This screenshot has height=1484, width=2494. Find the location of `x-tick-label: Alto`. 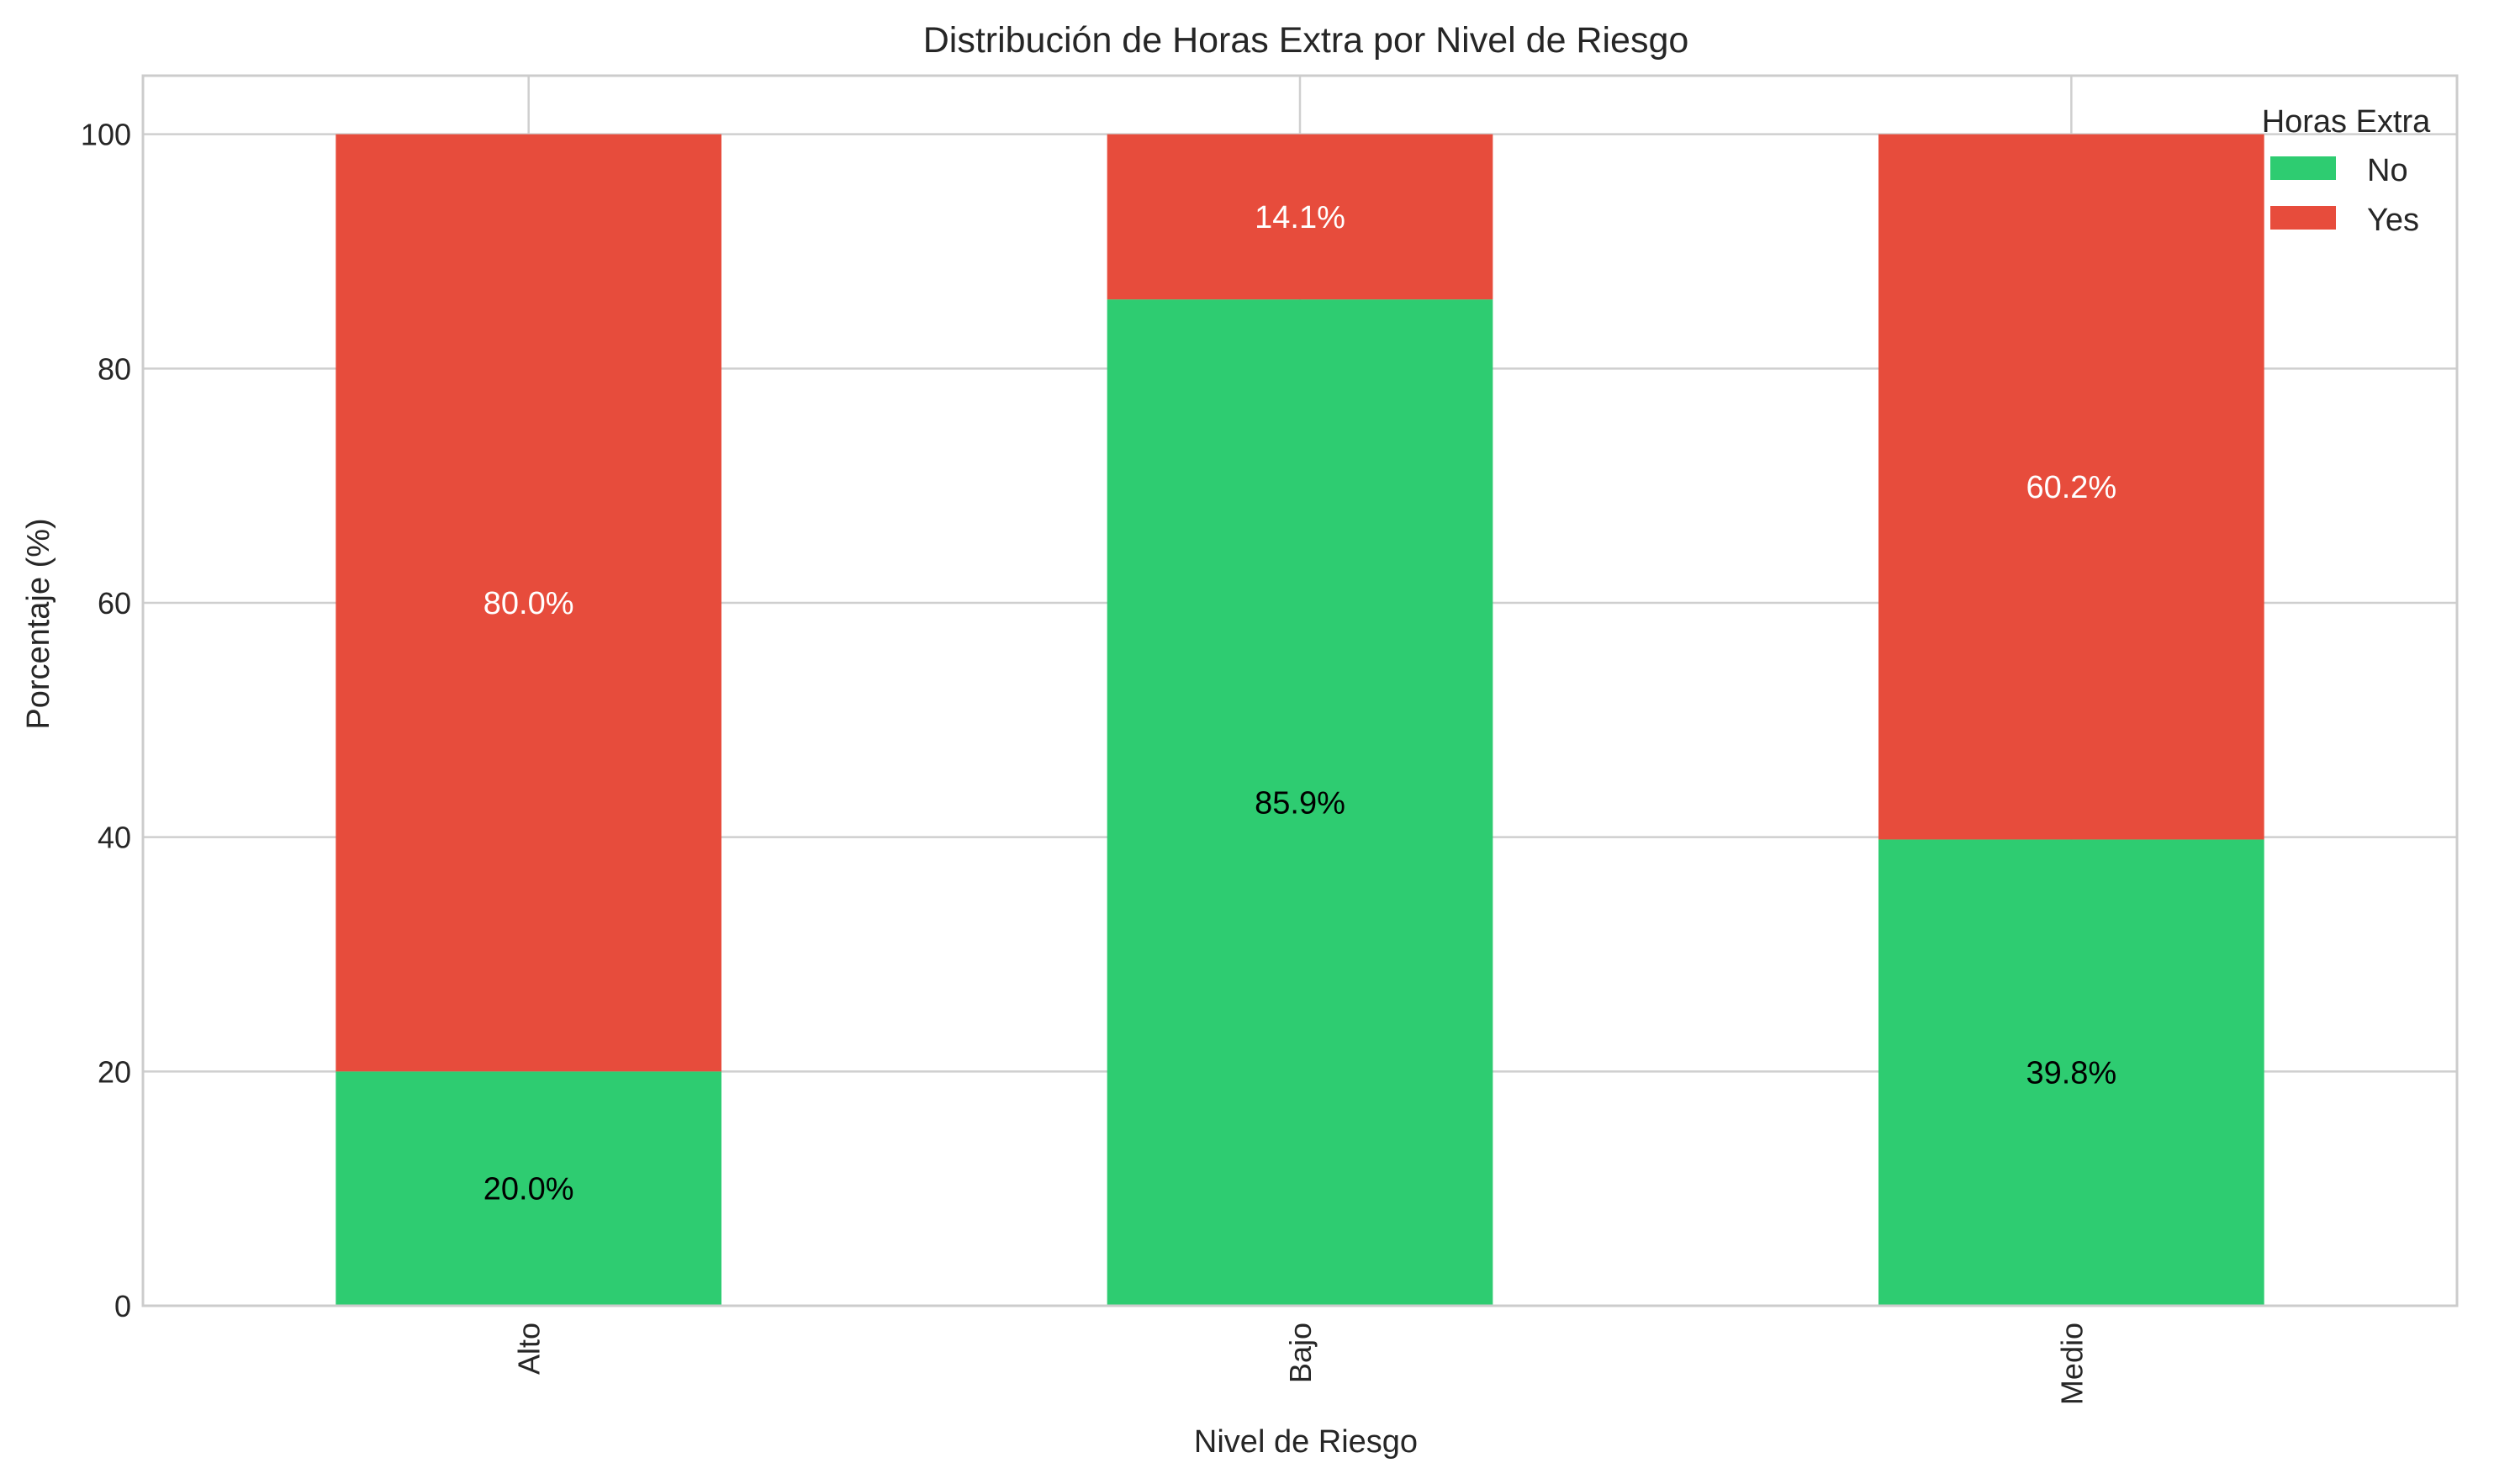

x-tick-label: Alto is located at coordinates (530, 1349).